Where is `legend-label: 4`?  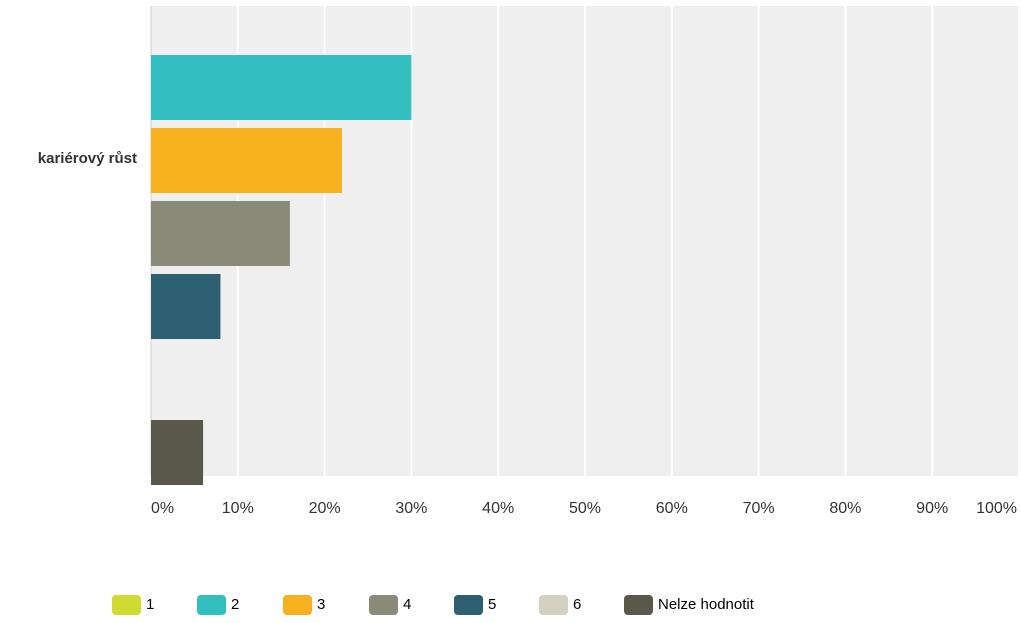 legend-label: 4 is located at coordinates (407, 604).